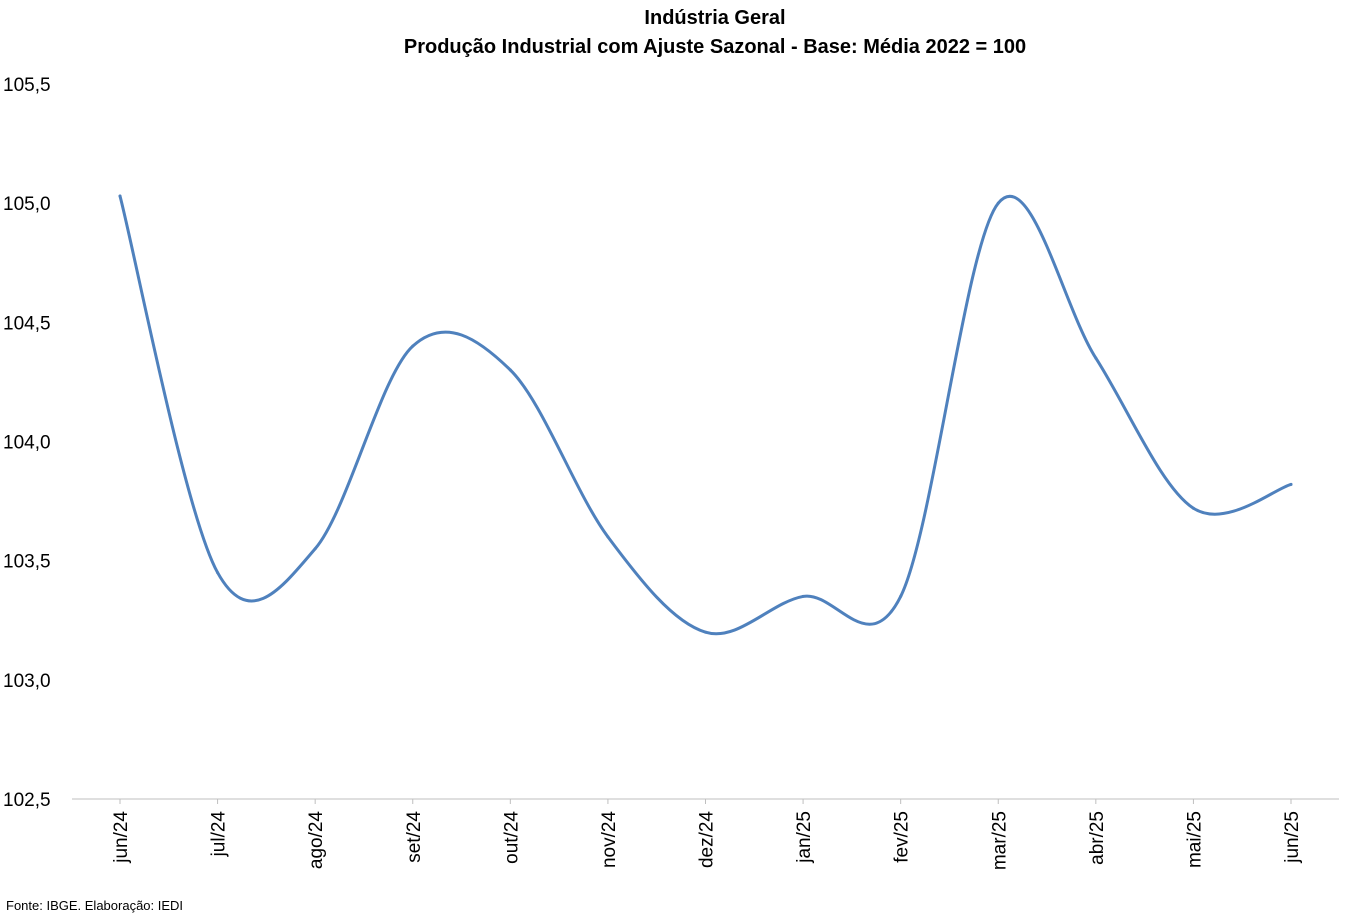 This screenshot has width=1349, height=920. I want to click on y-axis-tick-labels: 102,5 103,0 103,5 104,0 104,5 105,0 105,5, so click(27, 443).